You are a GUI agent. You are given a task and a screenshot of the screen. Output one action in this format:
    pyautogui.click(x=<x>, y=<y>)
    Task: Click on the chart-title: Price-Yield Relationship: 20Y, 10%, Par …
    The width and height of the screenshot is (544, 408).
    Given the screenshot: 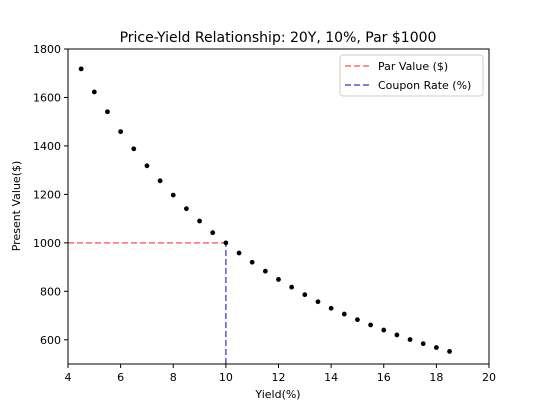 What is the action you would take?
    pyautogui.click(x=278, y=38)
    